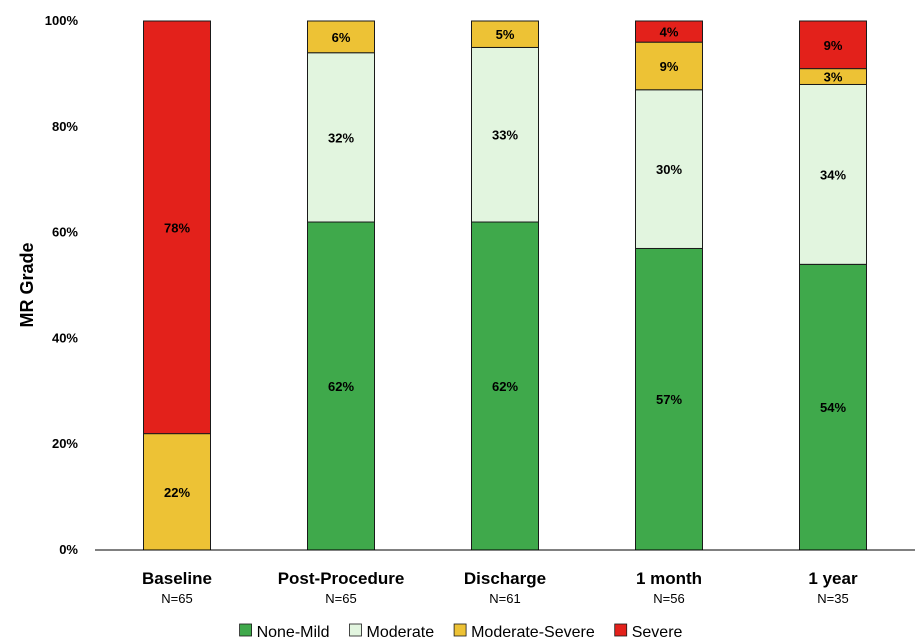 The height and width of the screenshot is (638, 922). I want to click on data-label: 5%, so click(505, 34).